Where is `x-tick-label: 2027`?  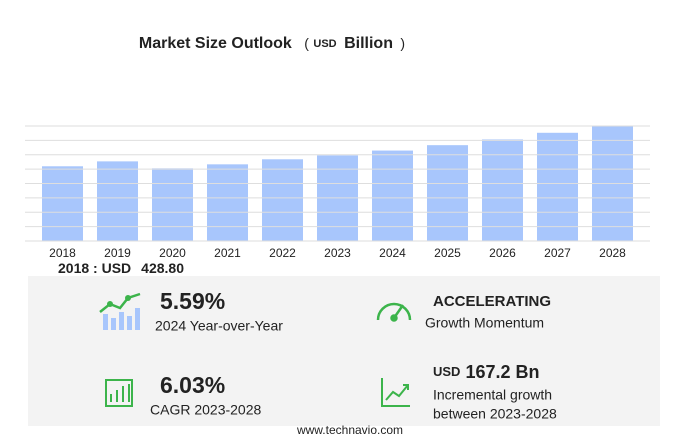 x-tick-label: 2027 is located at coordinates (557, 253).